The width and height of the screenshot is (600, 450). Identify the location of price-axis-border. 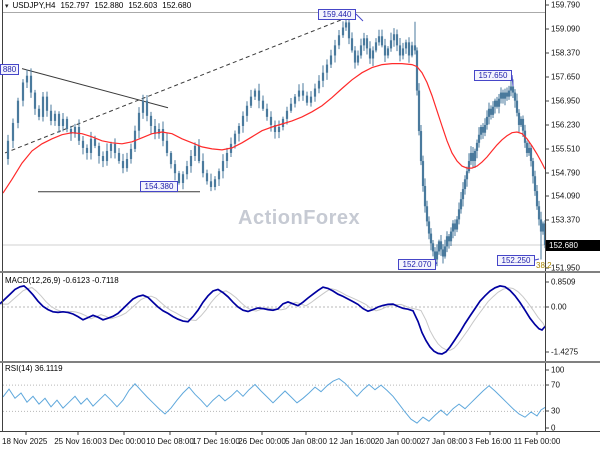
(545, 215).